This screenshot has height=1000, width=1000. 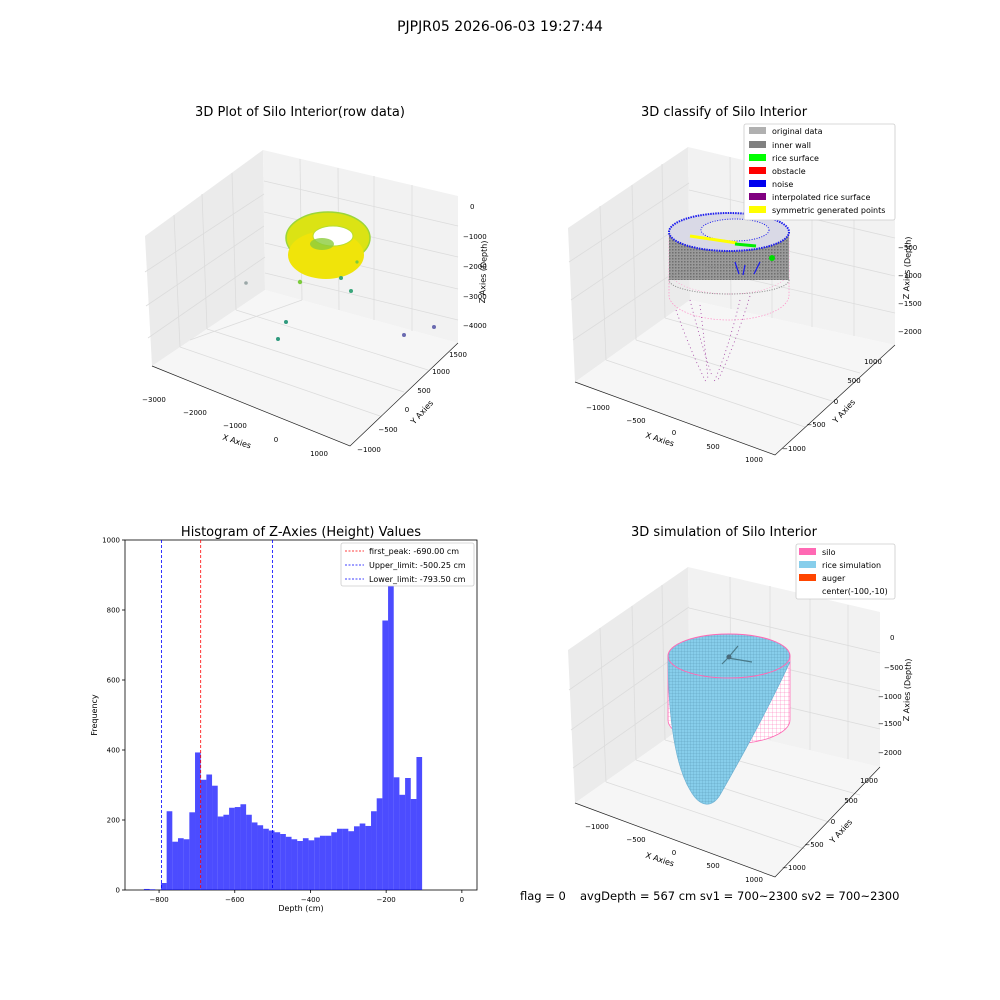 I want to click on cls-ztick: −1000, so click(x=910, y=276).